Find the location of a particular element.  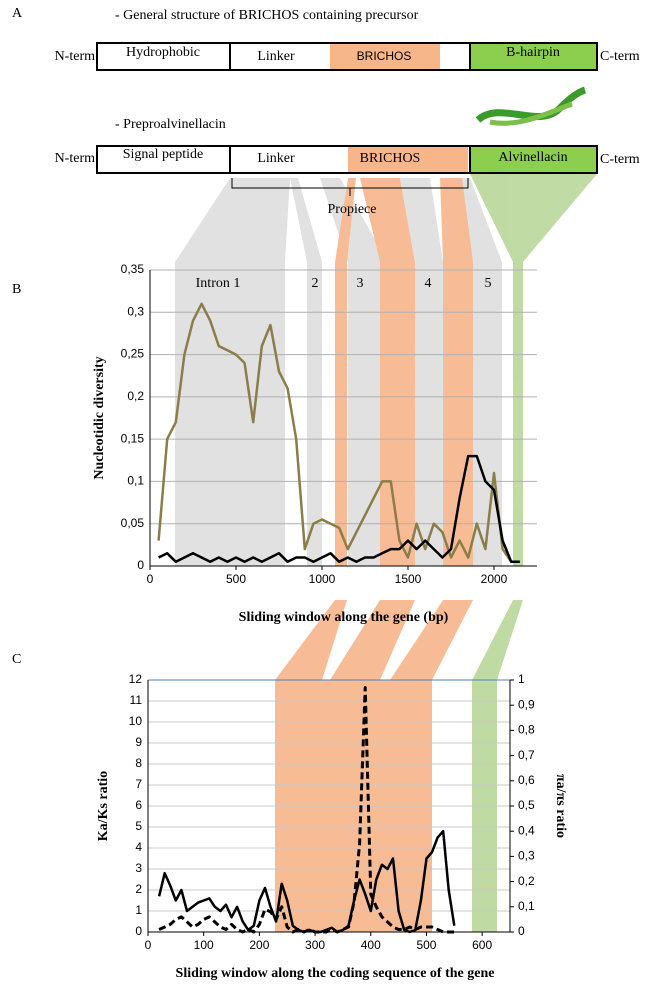

x-axis-title: Sliding window along the gene (bp) is located at coordinates (344, 617).